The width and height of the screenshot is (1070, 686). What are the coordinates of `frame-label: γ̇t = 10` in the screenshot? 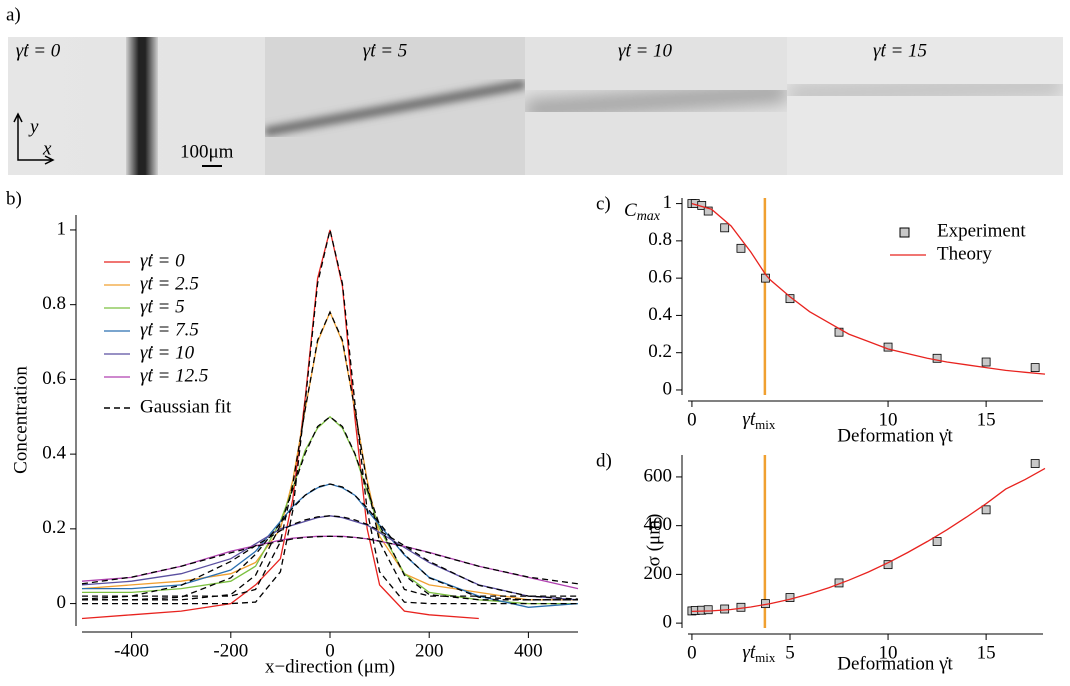 It's located at (645, 50).